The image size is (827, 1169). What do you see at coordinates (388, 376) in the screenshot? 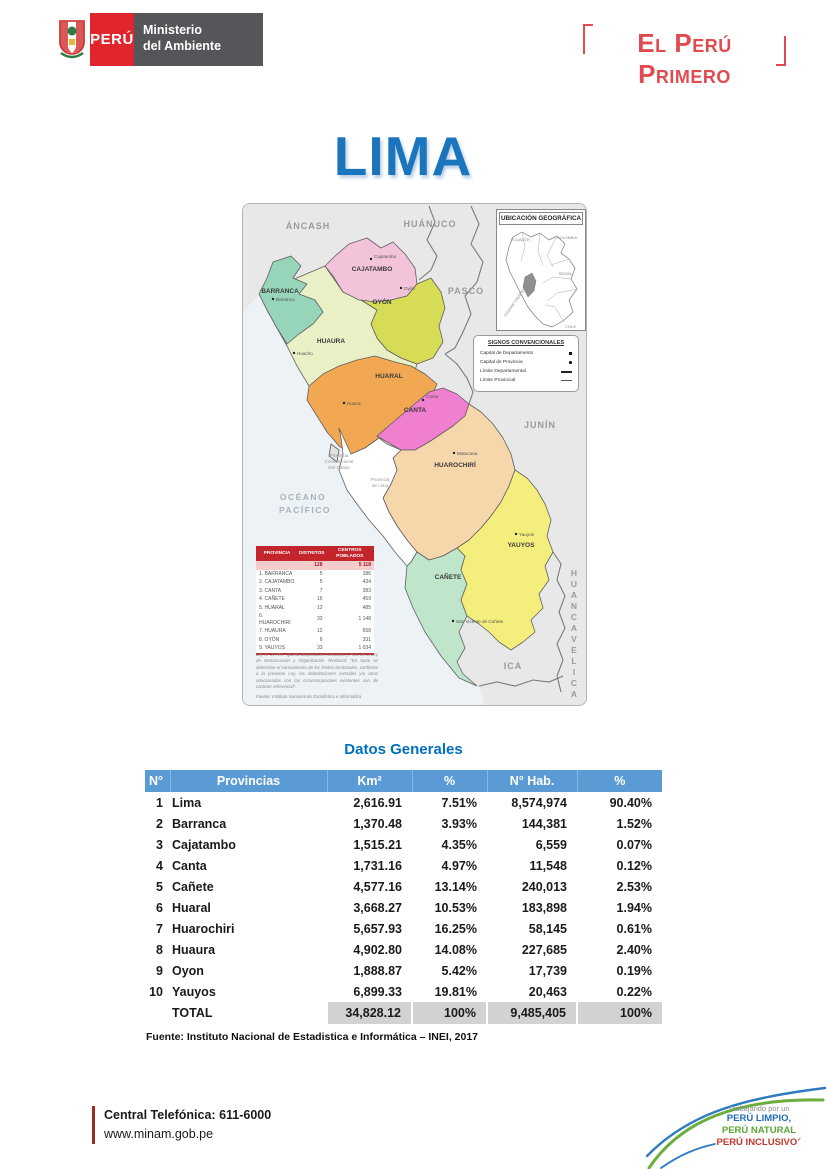
I see `label-huaral: HUARAL` at bounding box center [388, 376].